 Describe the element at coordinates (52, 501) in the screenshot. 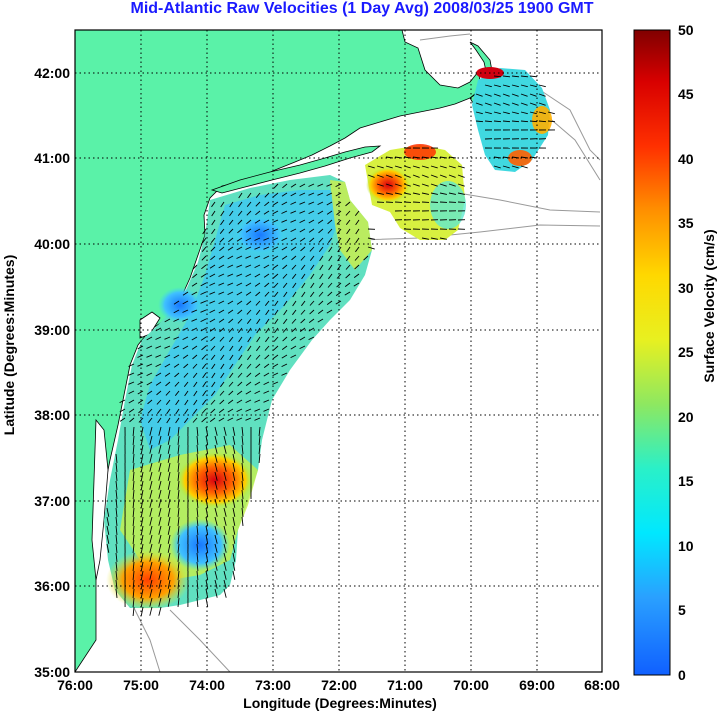

I see `y-tick-label: 37:00` at that location.